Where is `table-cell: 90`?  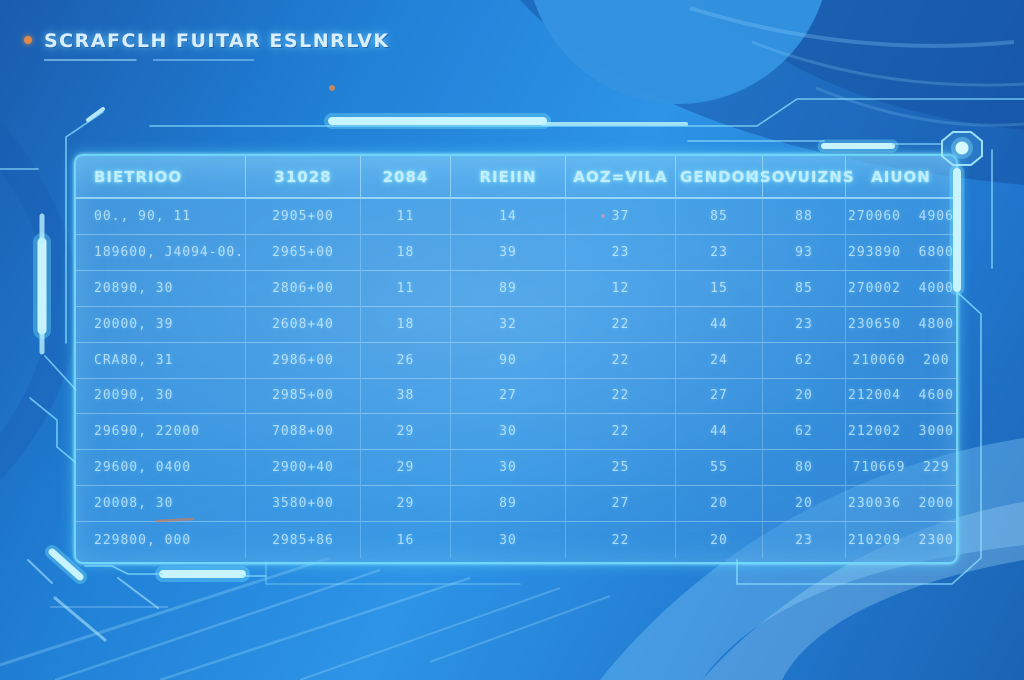 table-cell: 90 is located at coordinates (508, 360).